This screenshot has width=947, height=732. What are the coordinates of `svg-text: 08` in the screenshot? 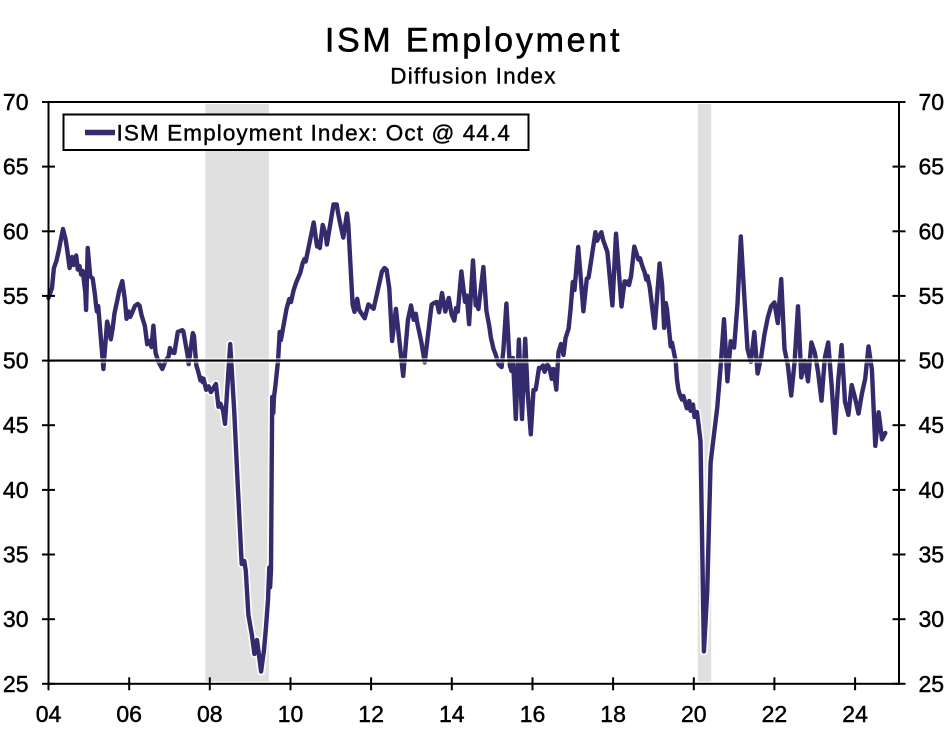 It's located at (210, 714).